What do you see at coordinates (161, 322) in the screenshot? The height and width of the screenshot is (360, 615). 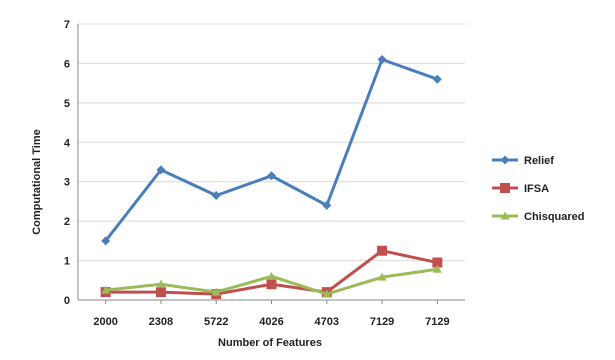 I see `x-tick-label: 2308` at bounding box center [161, 322].